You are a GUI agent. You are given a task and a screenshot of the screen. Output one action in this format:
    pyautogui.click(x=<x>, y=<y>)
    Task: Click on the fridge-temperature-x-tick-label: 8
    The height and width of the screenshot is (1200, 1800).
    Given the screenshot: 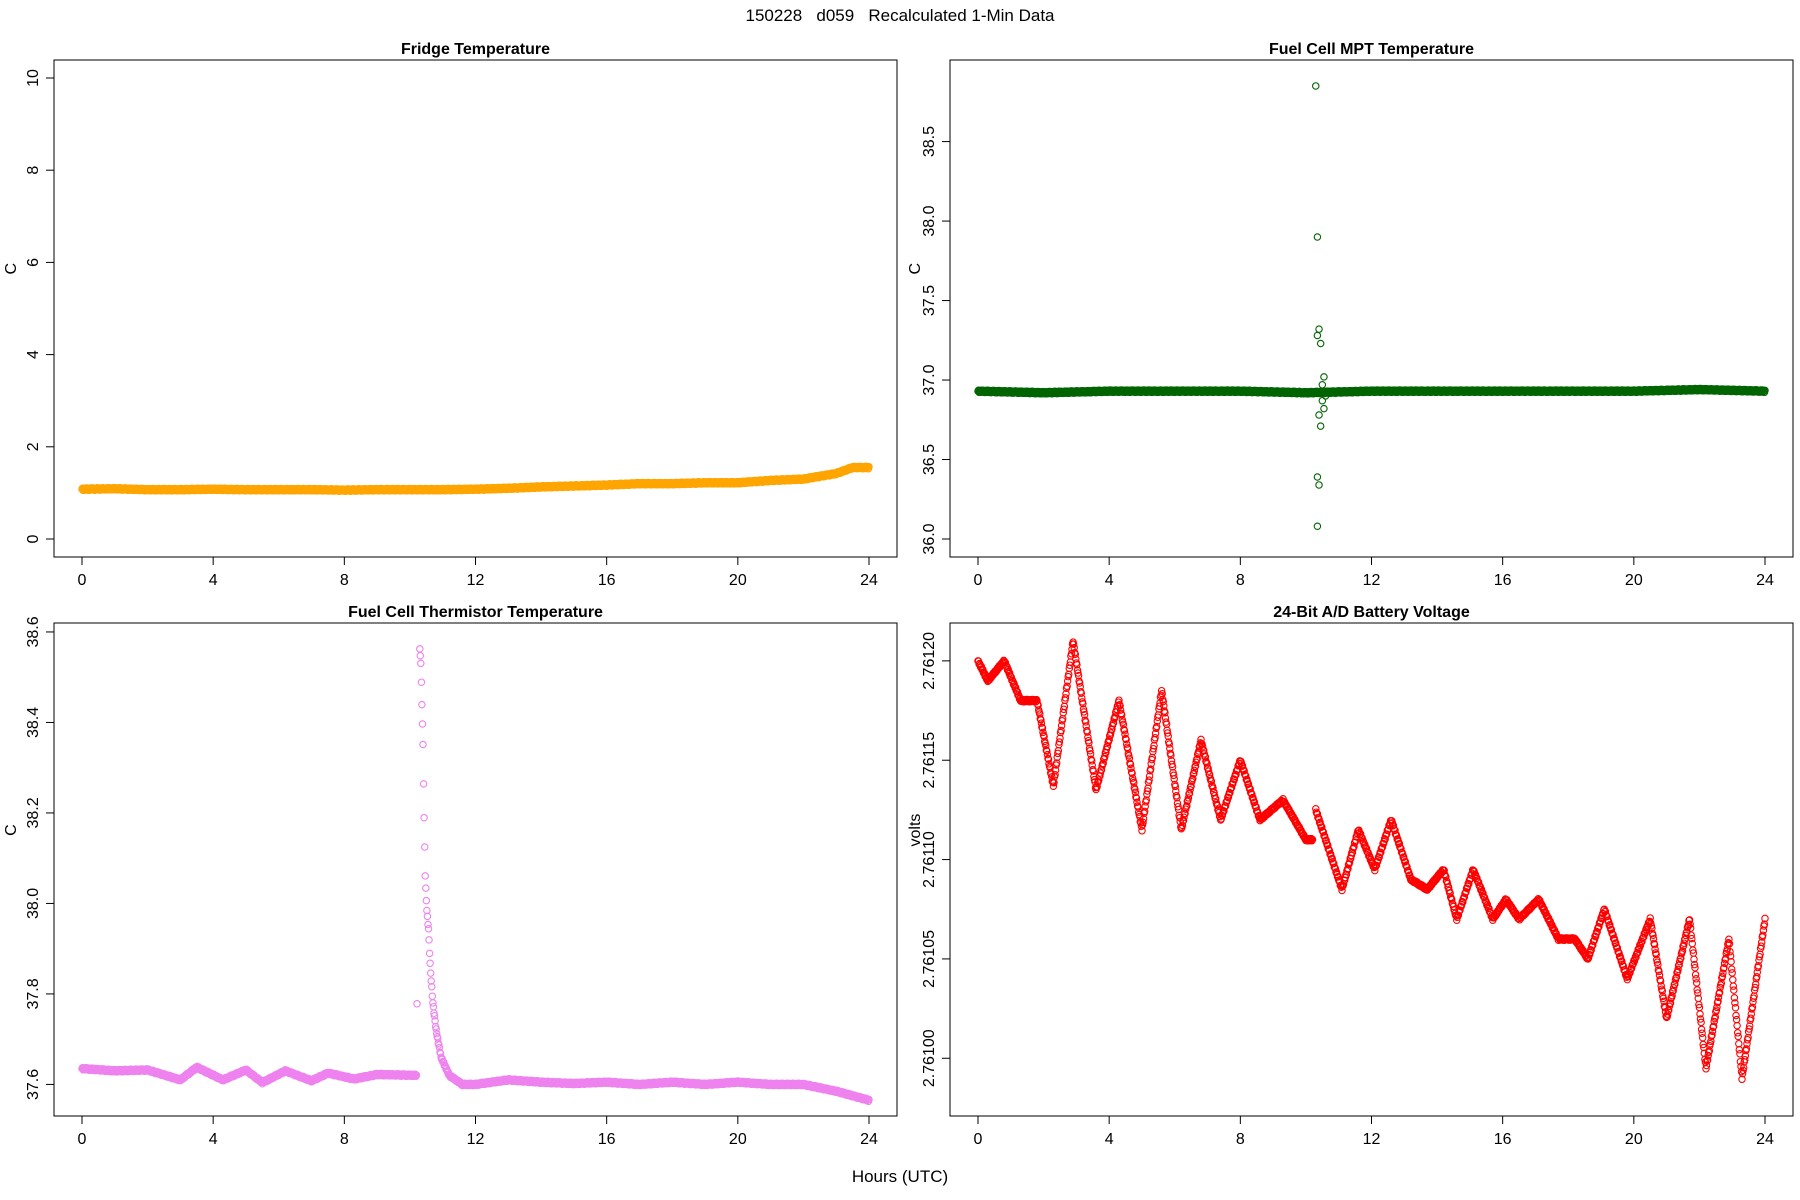 What is the action you would take?
    pyautogui.click(x=344, y=580)
    